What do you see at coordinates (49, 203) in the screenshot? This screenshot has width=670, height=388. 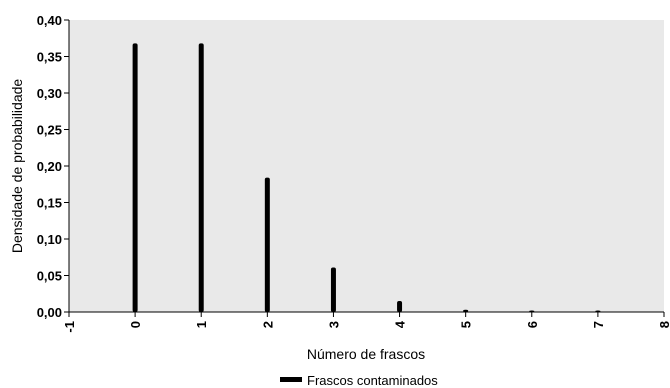 I see `y-tick-label: 0,15` at bounding box center [49, 203].